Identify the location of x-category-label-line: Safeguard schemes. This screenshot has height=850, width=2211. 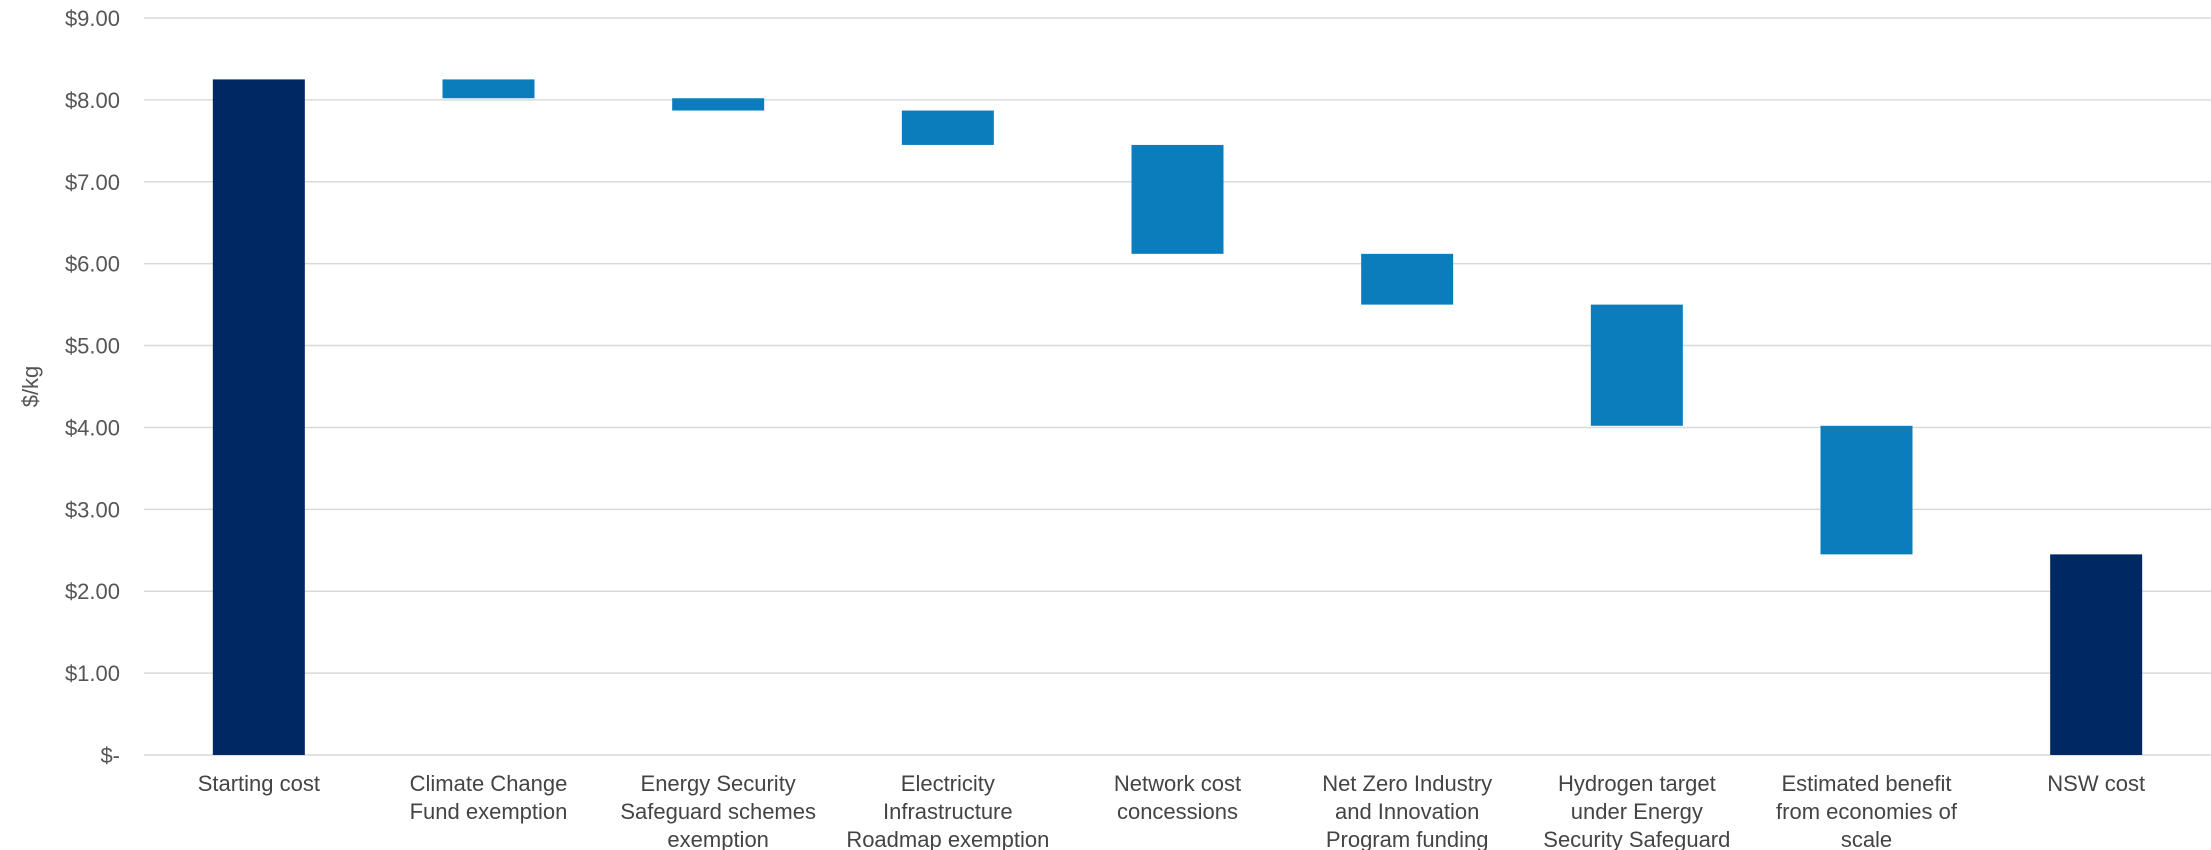
(718, 811).